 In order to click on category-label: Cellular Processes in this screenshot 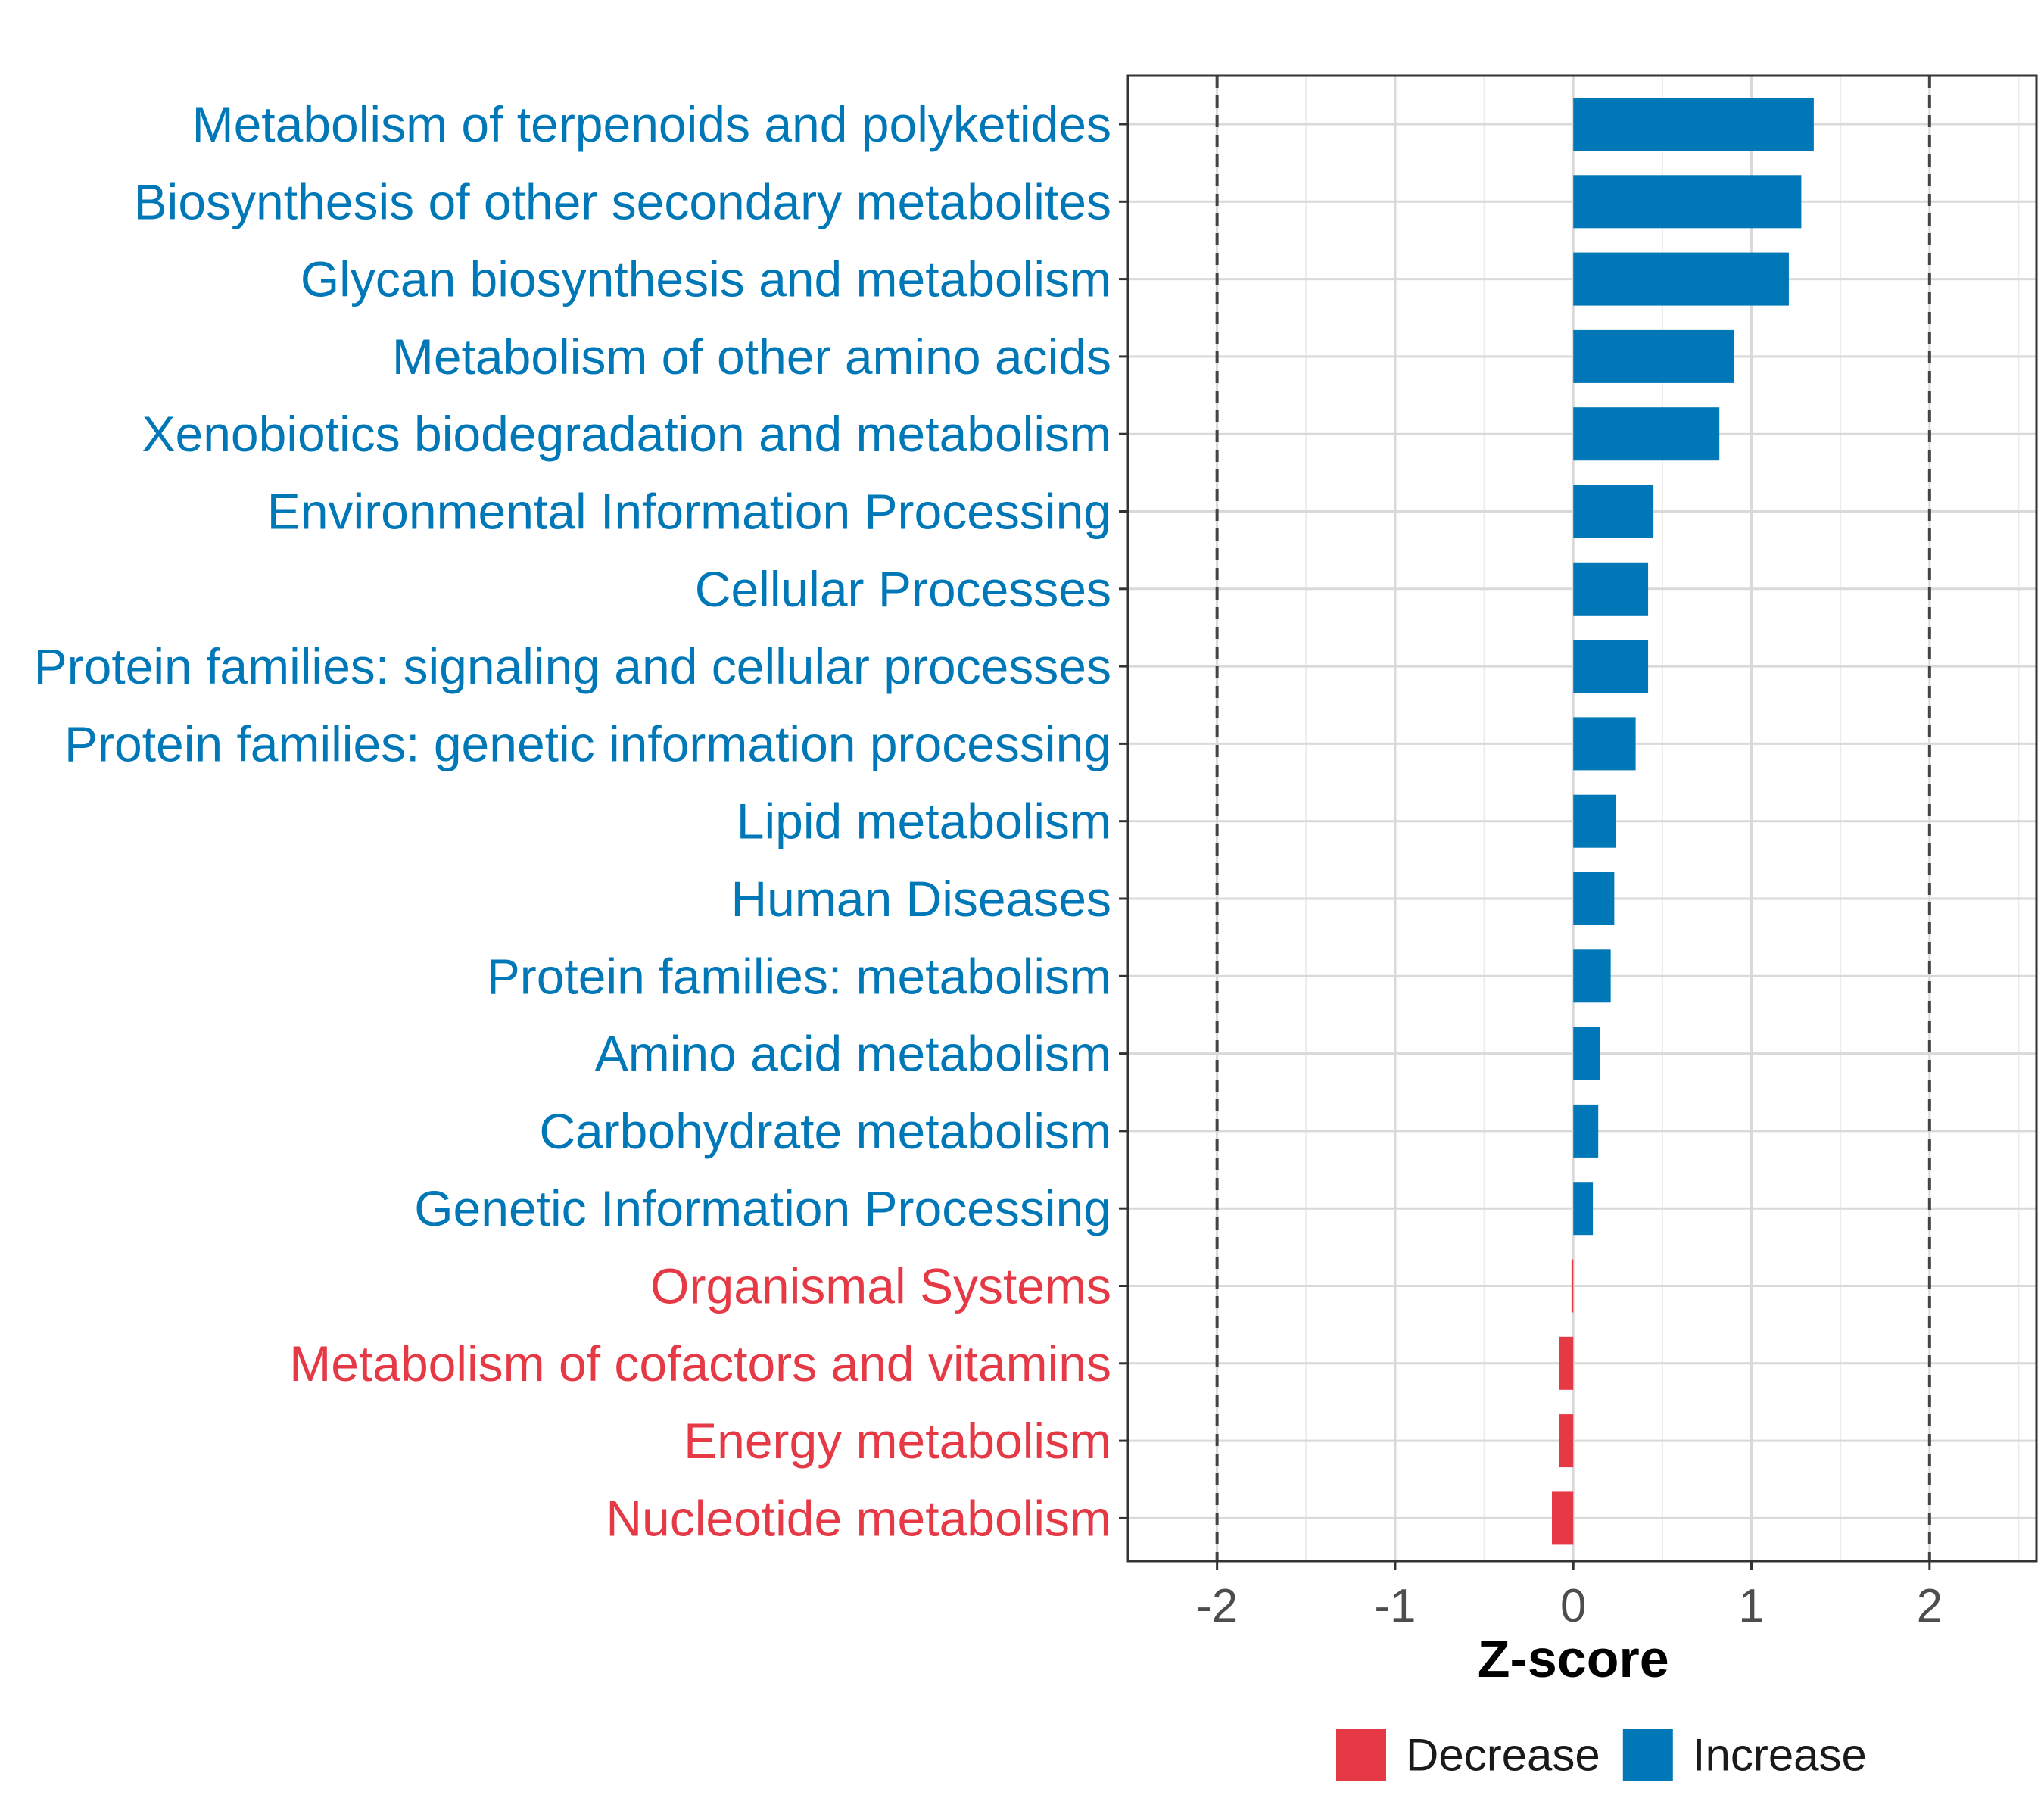, I will do `click(903, 589)`.